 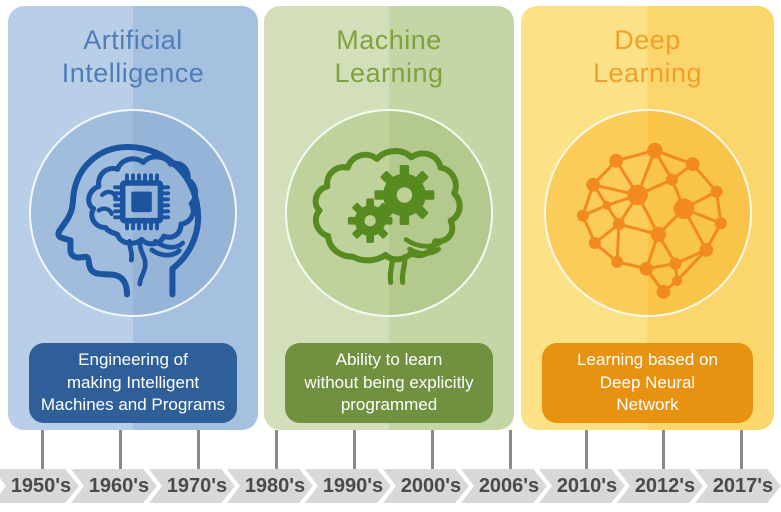 I want to click on icon-circle-dl, so click(x=647, y=213).